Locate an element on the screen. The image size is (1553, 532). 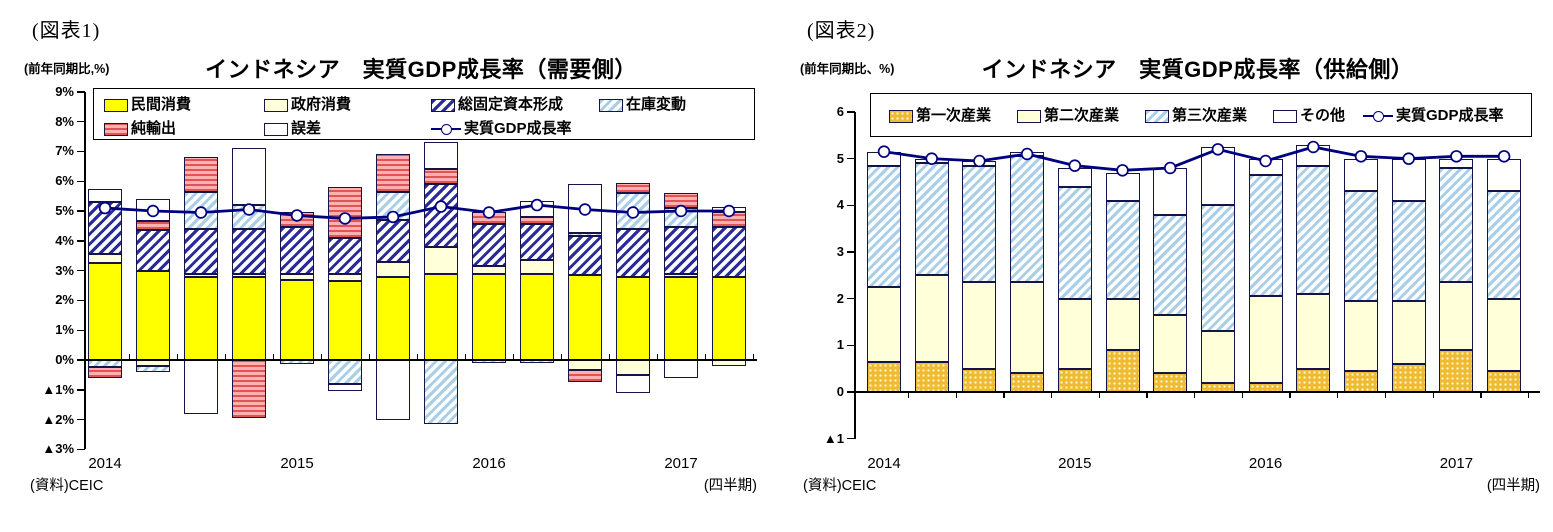
bar-segment-government-consumption-2015Q3 is located at coordinates (393, 269).